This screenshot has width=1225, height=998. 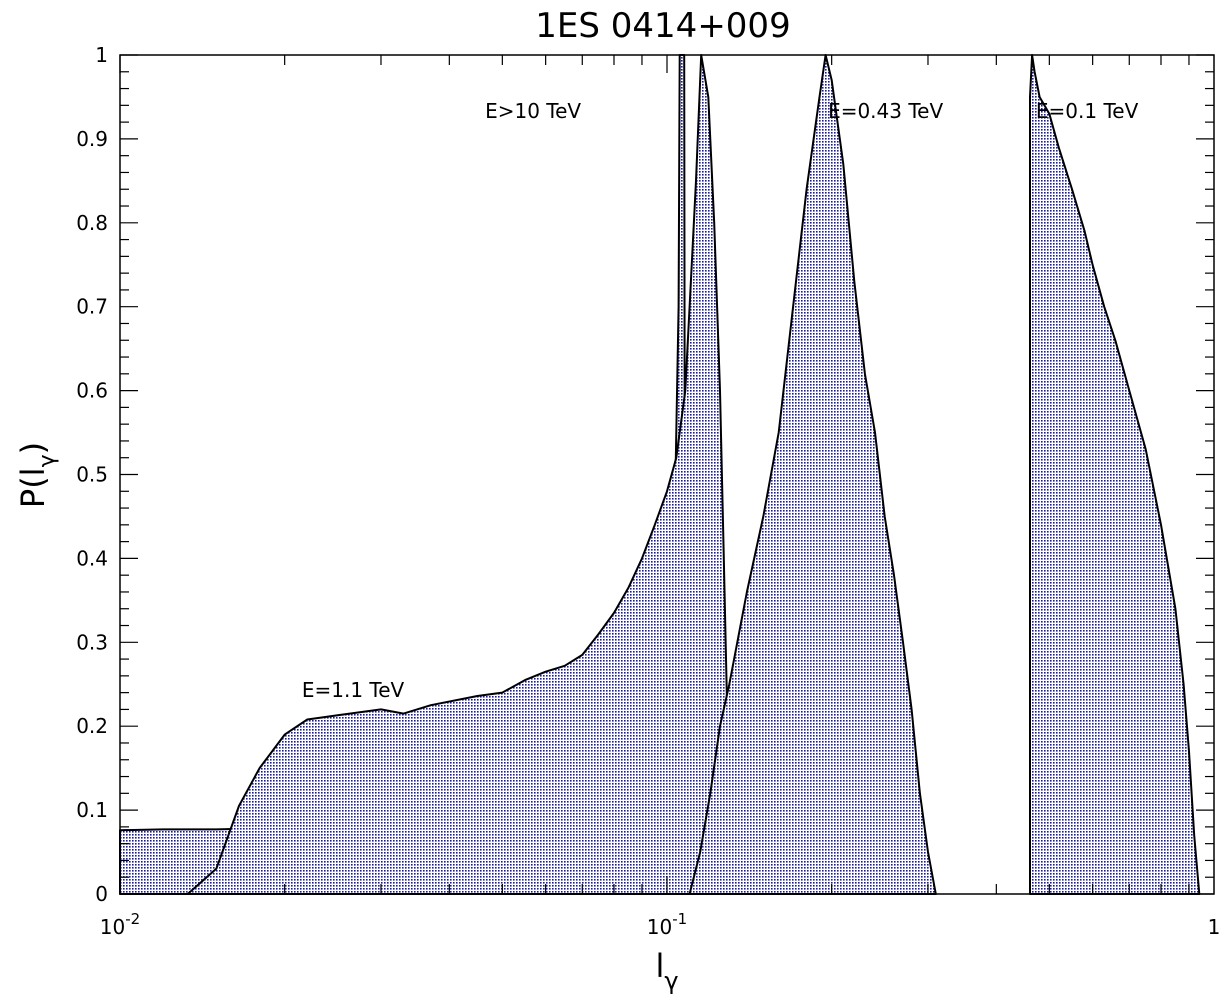 What do you see at coordinates (885, 111) in the screenshot?
I see `curve-label: E=0.43 TeV` at bounding box center [885, 111].